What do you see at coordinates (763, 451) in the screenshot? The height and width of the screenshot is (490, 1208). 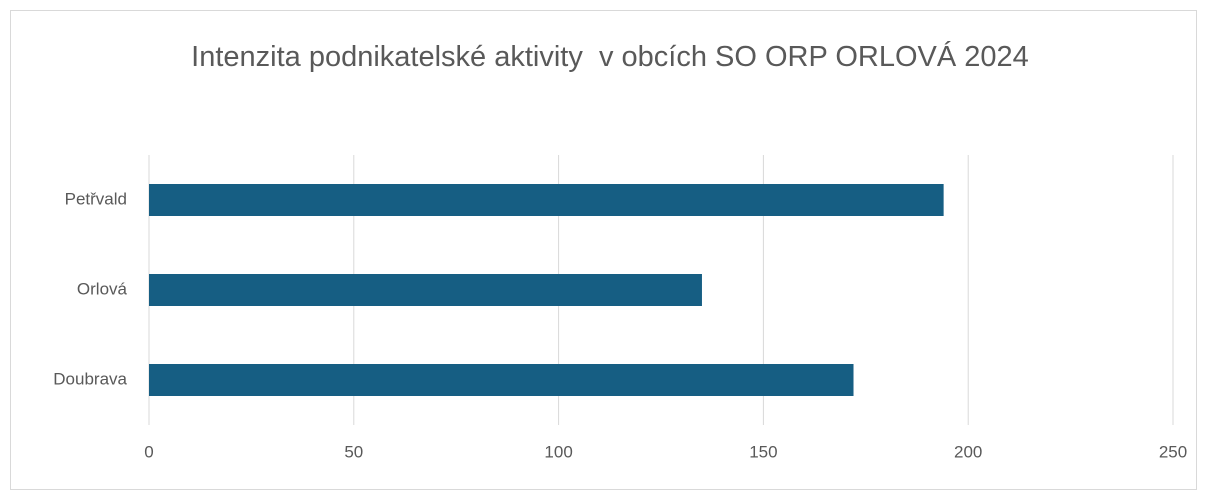 I see `x-tick-label: 150` at bounding box center [763, 451].